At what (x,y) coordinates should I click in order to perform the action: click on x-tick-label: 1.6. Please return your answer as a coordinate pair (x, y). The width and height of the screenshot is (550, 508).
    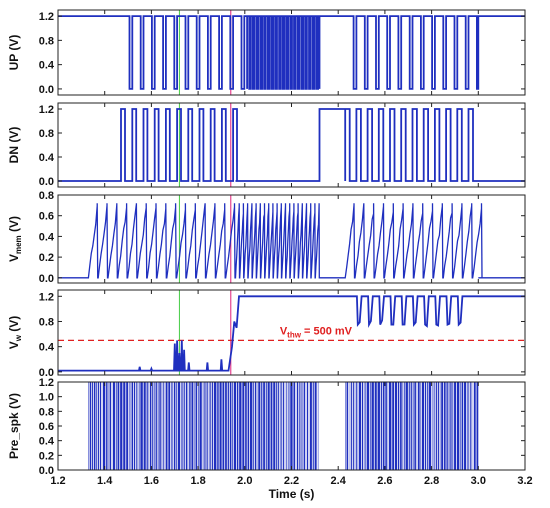
    Looking at the image, I should click on (151, 481).